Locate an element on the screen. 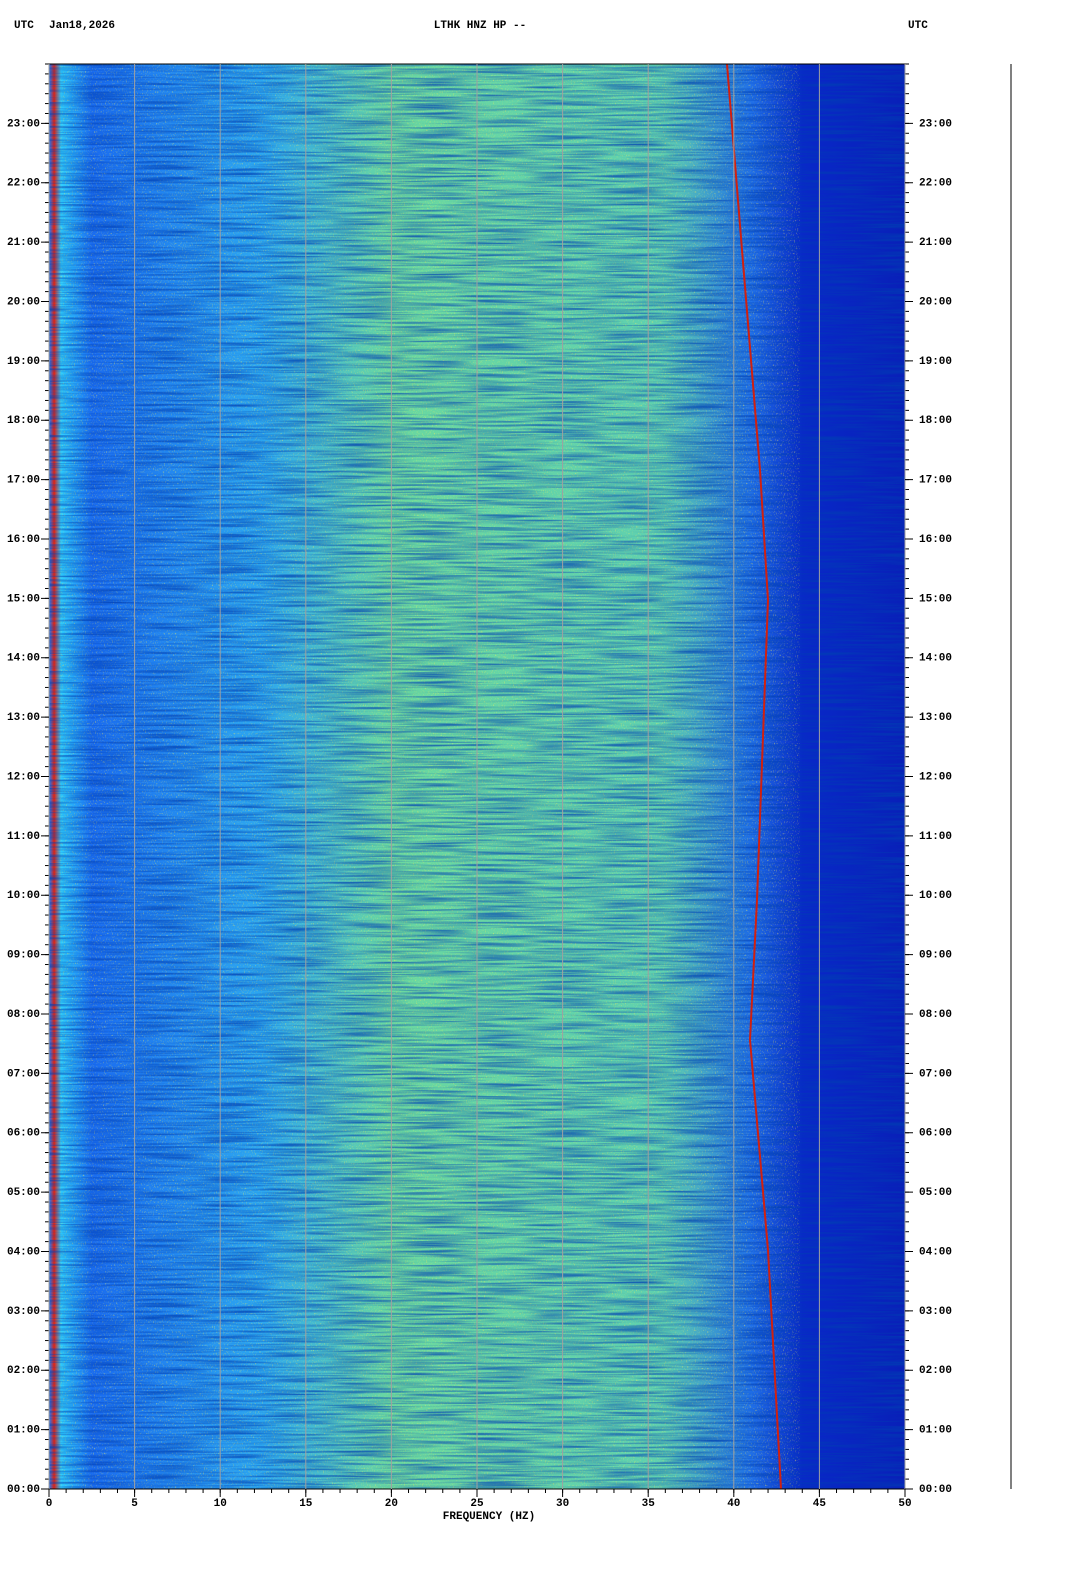 The width and height of the screenshot is (1066, 1584). x-tick-label: 45 is located at coordinates (820, 1504).